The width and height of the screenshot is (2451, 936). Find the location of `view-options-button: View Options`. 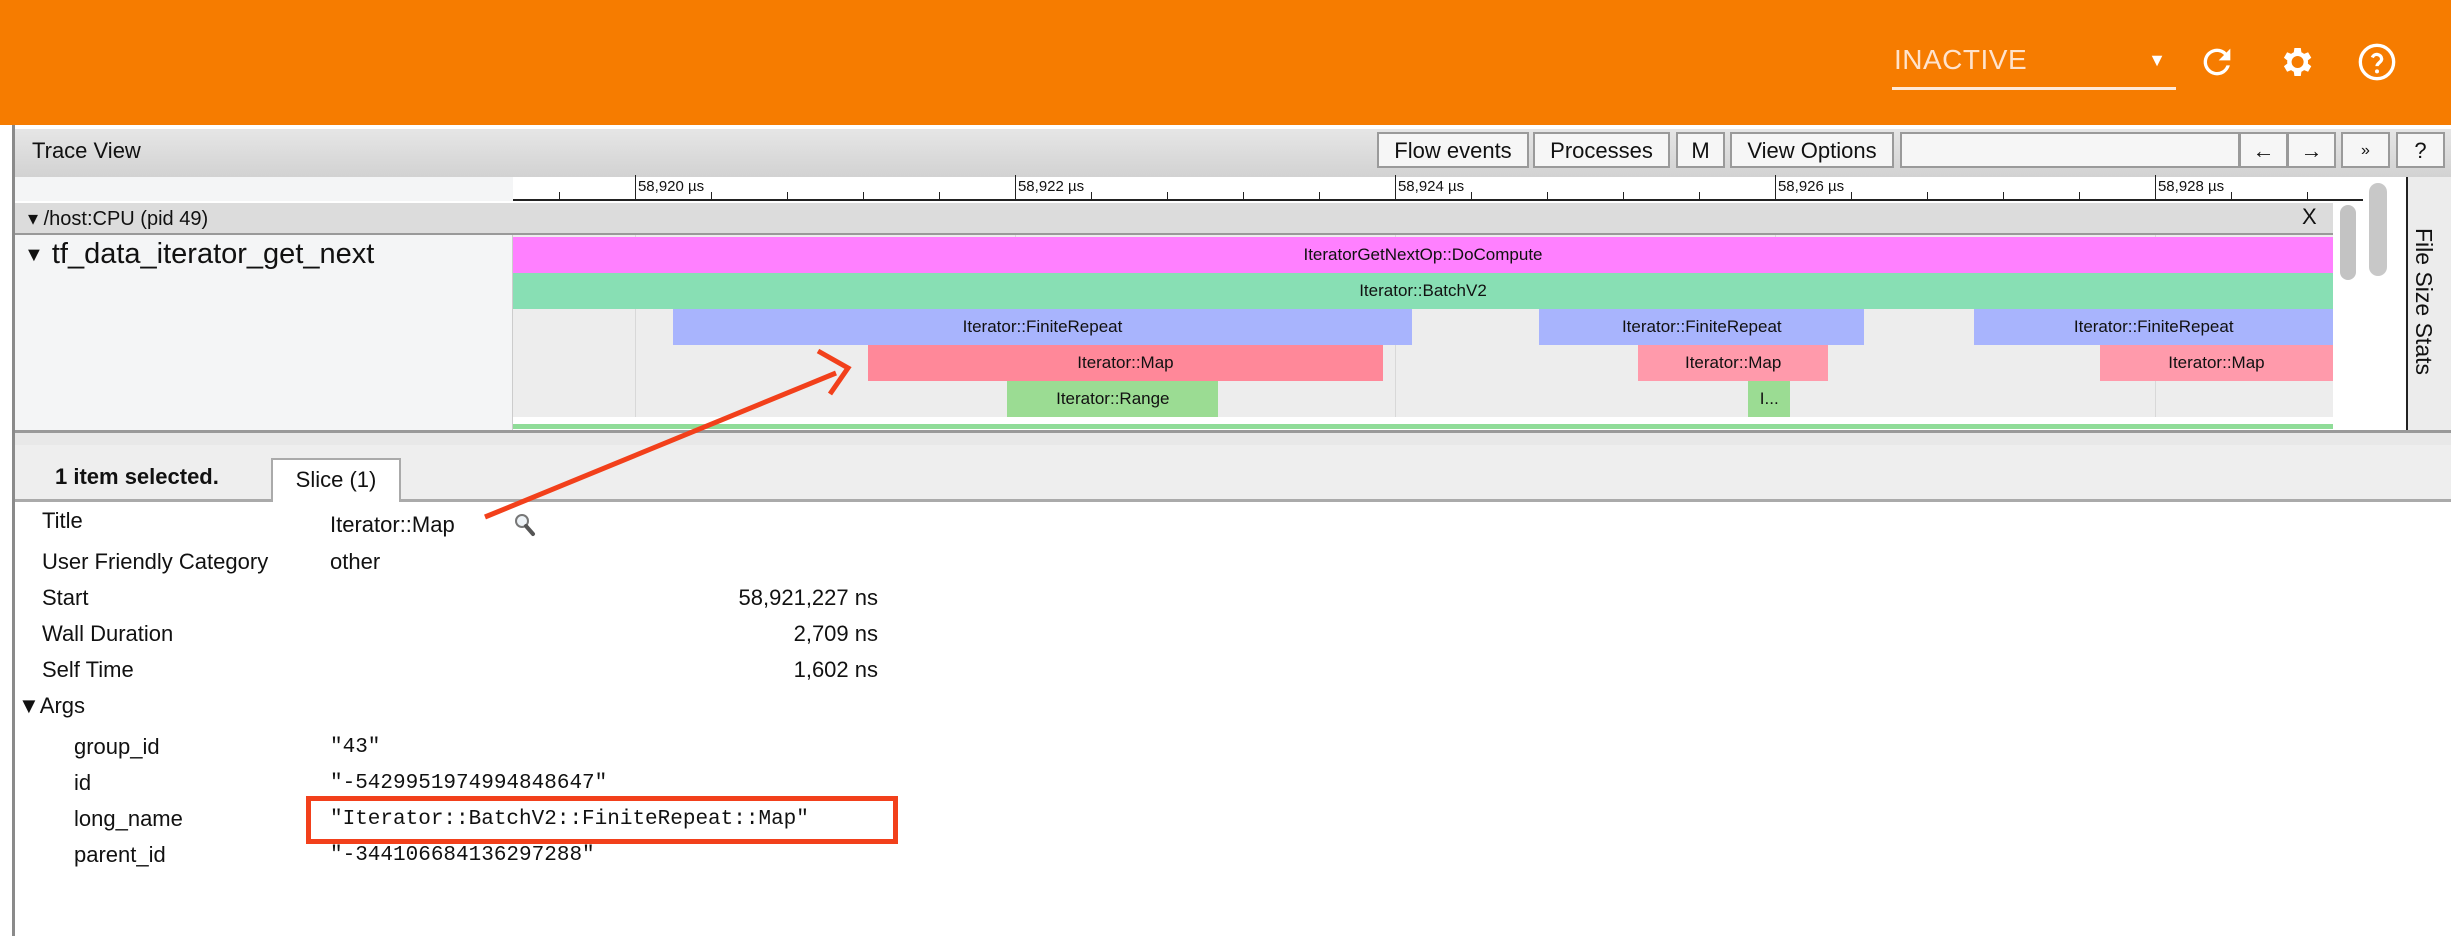

view-options-button: View Options is located at coordinates (1812, 150).